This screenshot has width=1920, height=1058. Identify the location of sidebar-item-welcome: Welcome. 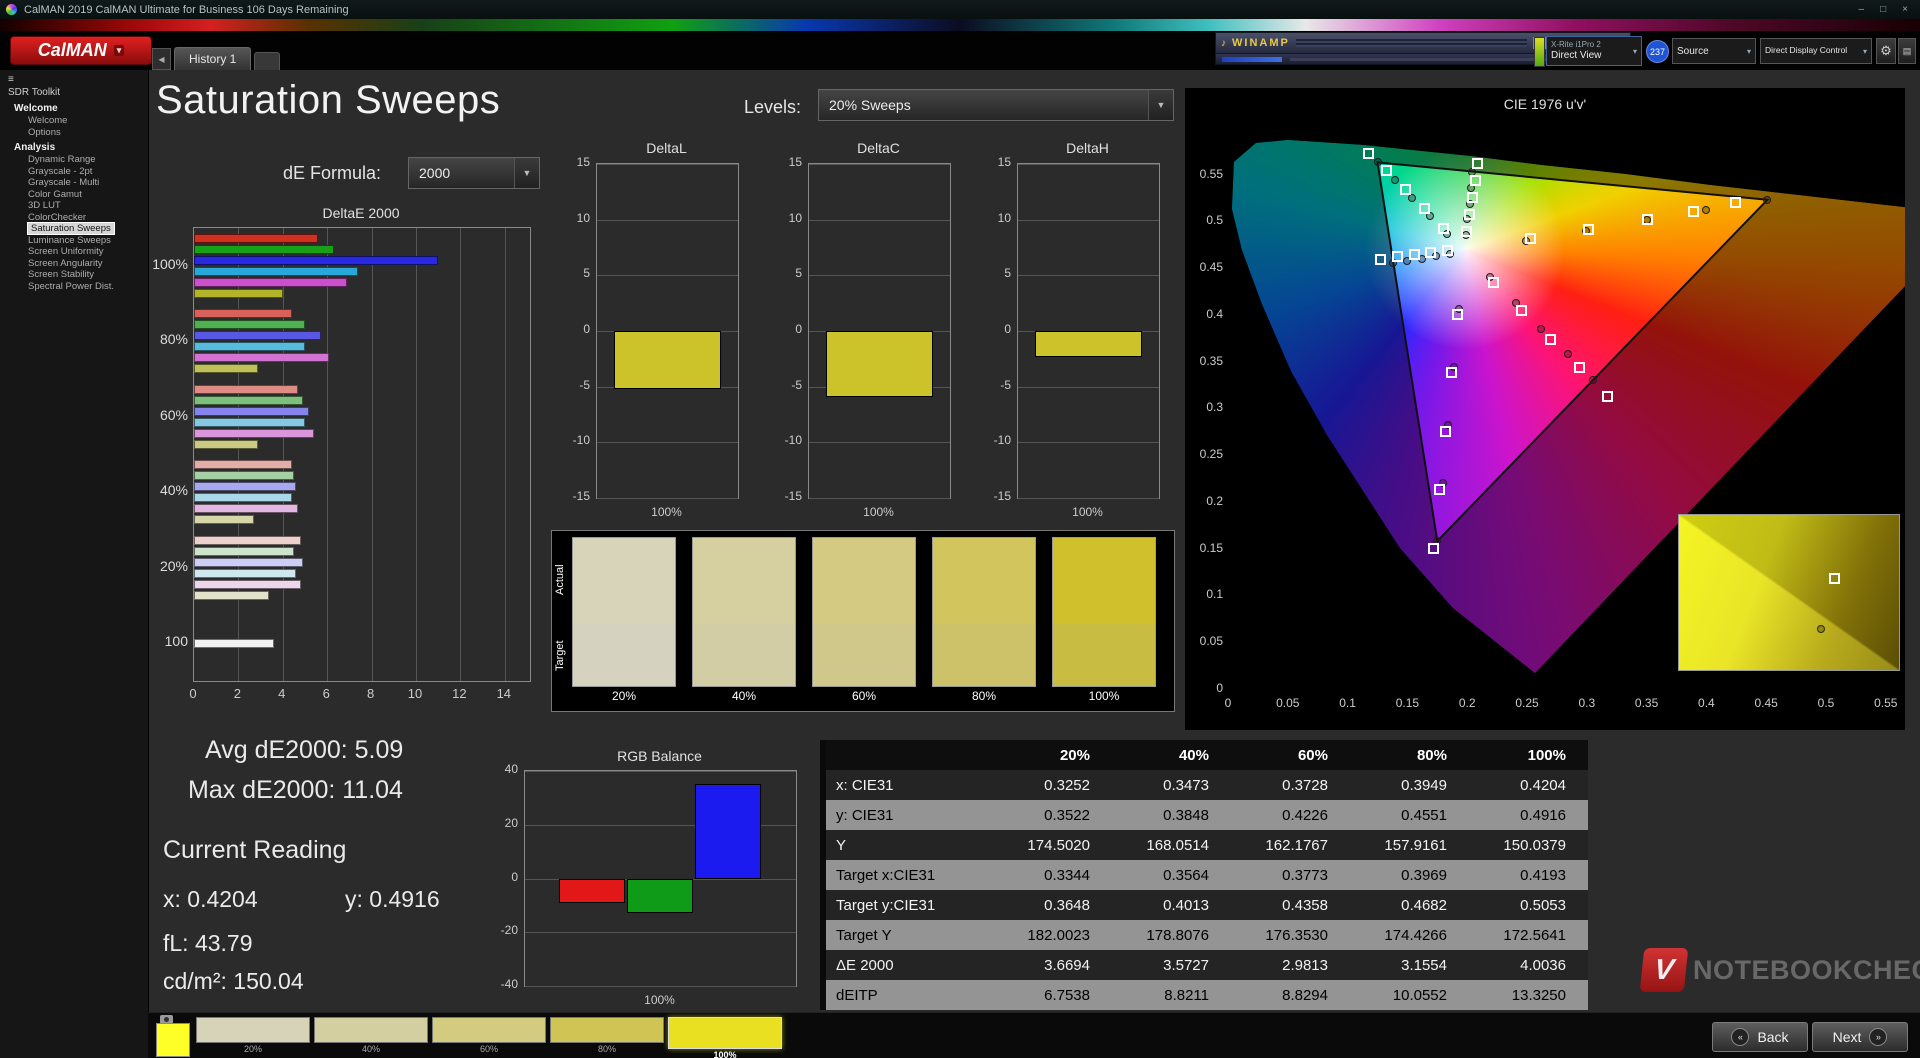
(48, 120).